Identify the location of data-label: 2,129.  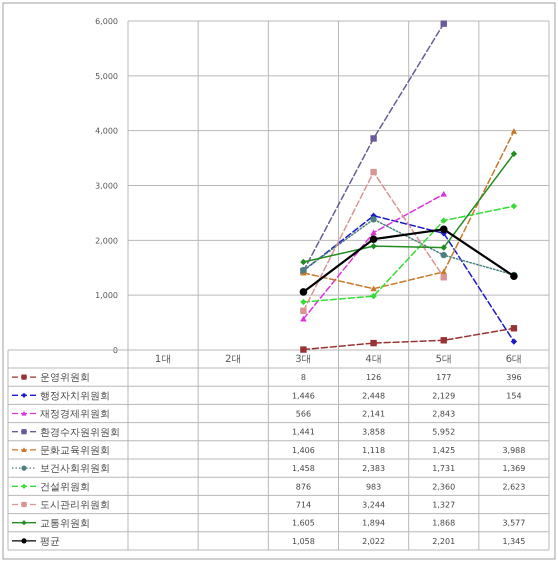
(444, 395).